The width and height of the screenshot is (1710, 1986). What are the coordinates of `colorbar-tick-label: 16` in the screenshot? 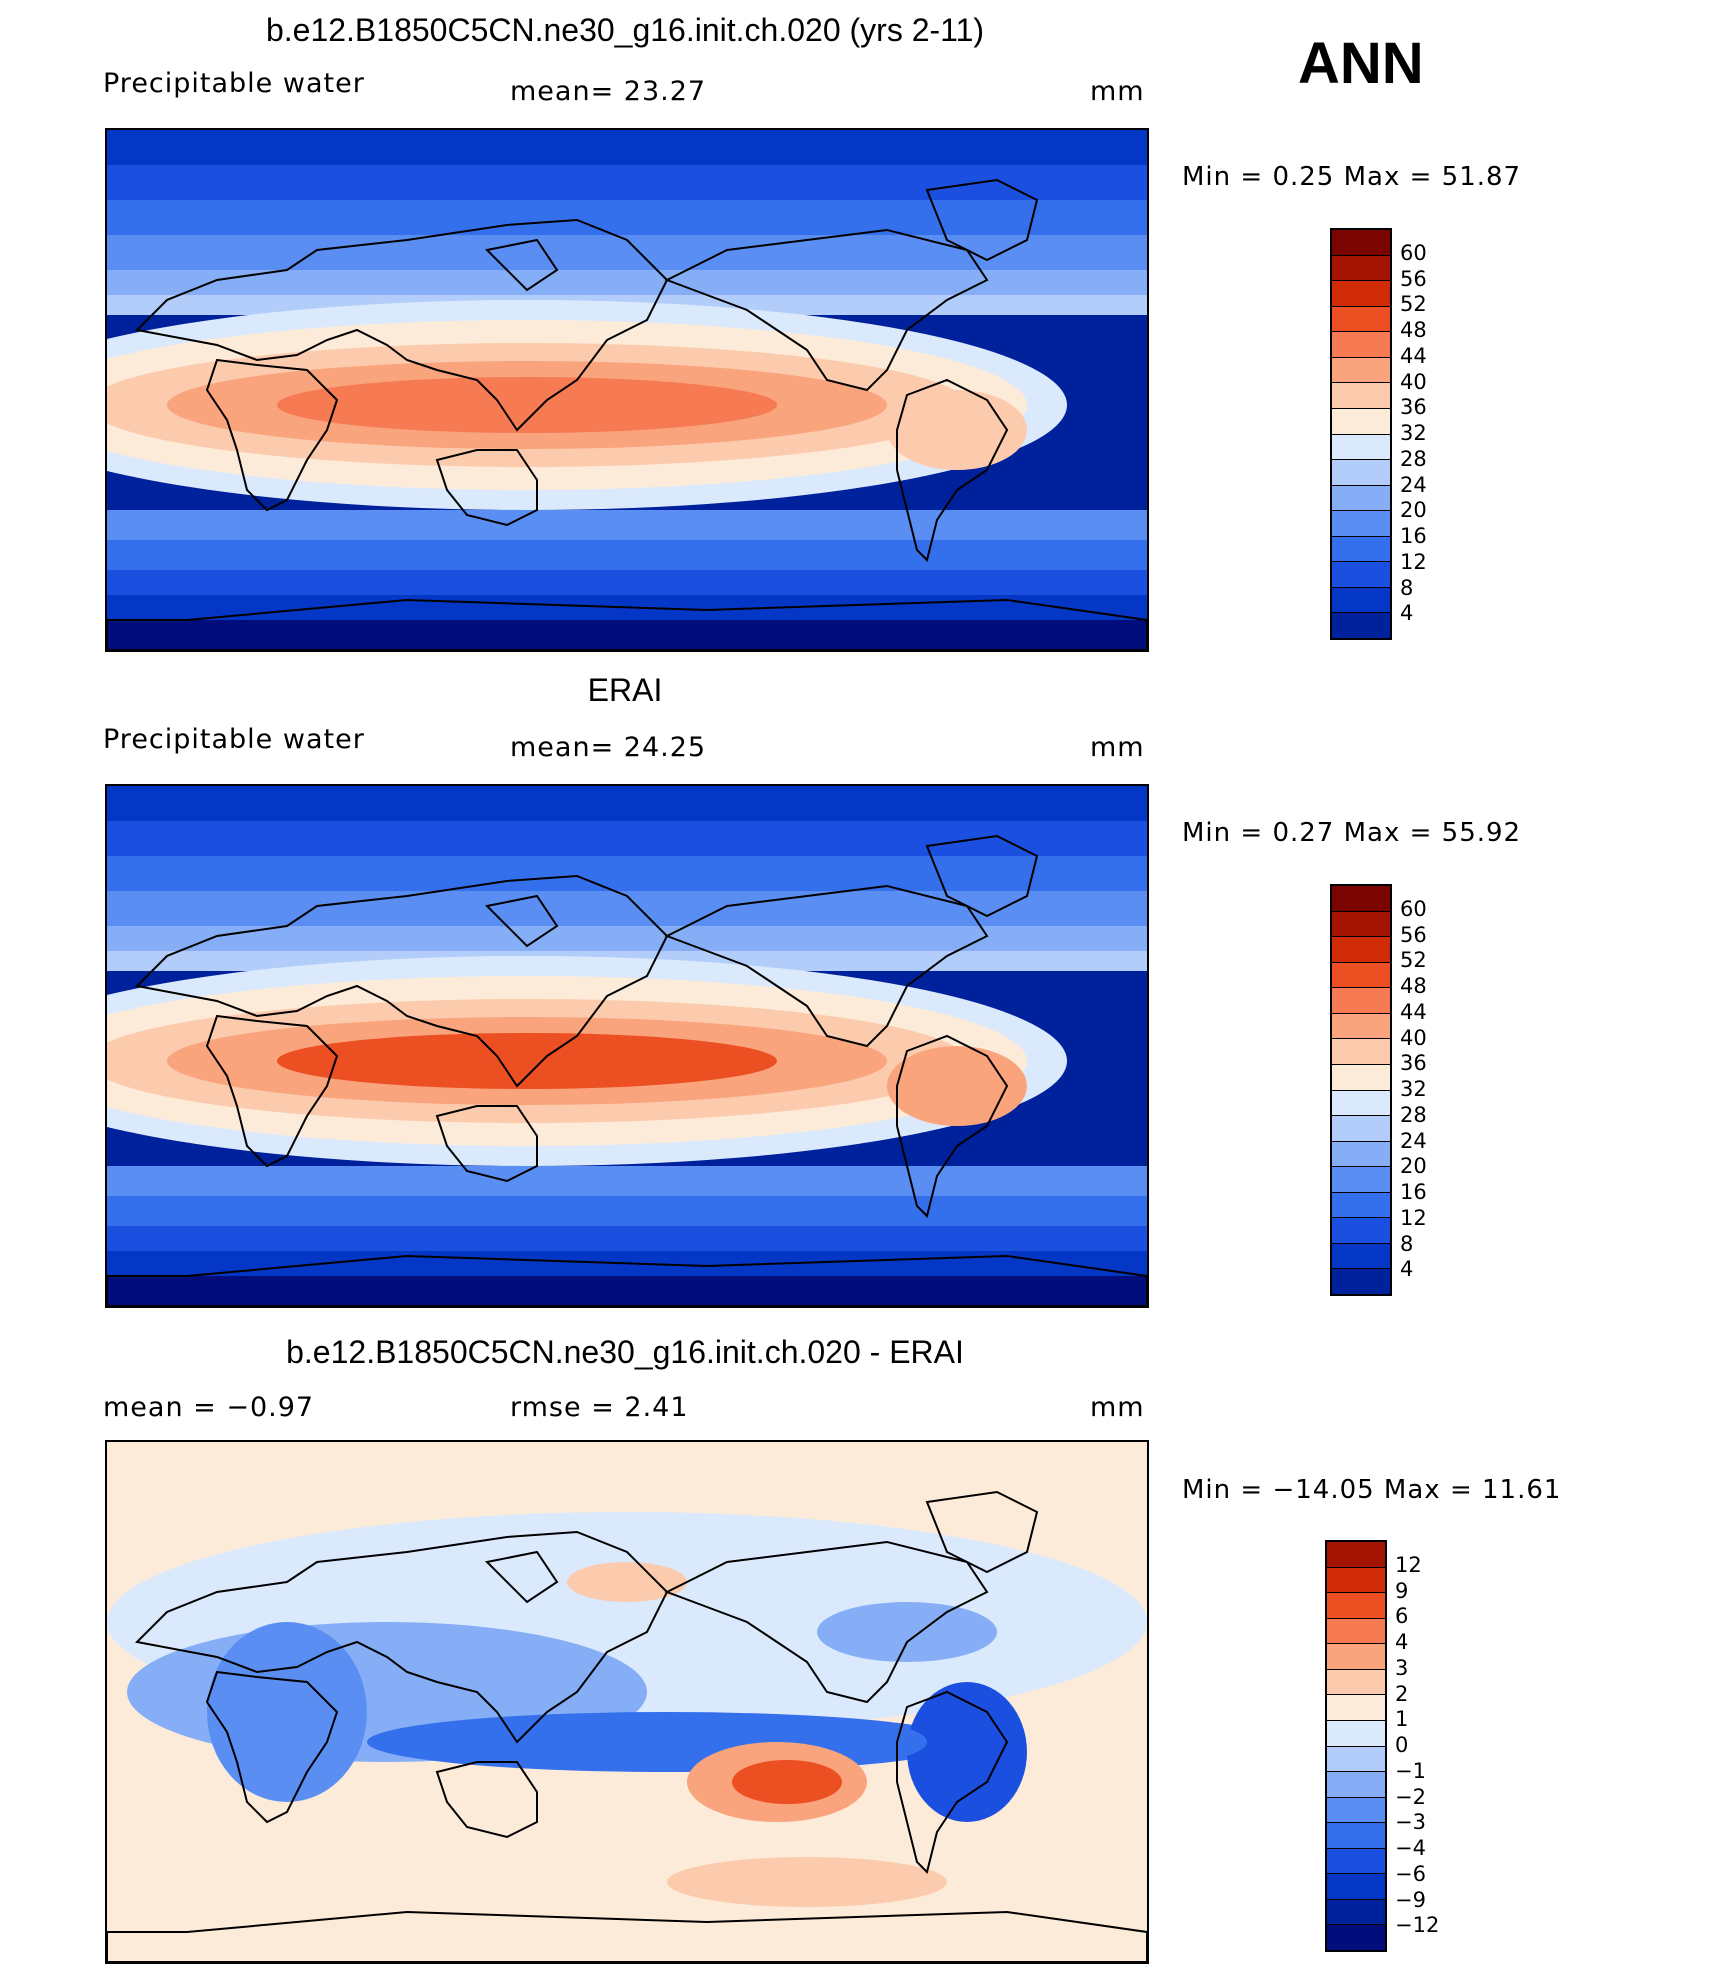 It's located at (1413, 1192).